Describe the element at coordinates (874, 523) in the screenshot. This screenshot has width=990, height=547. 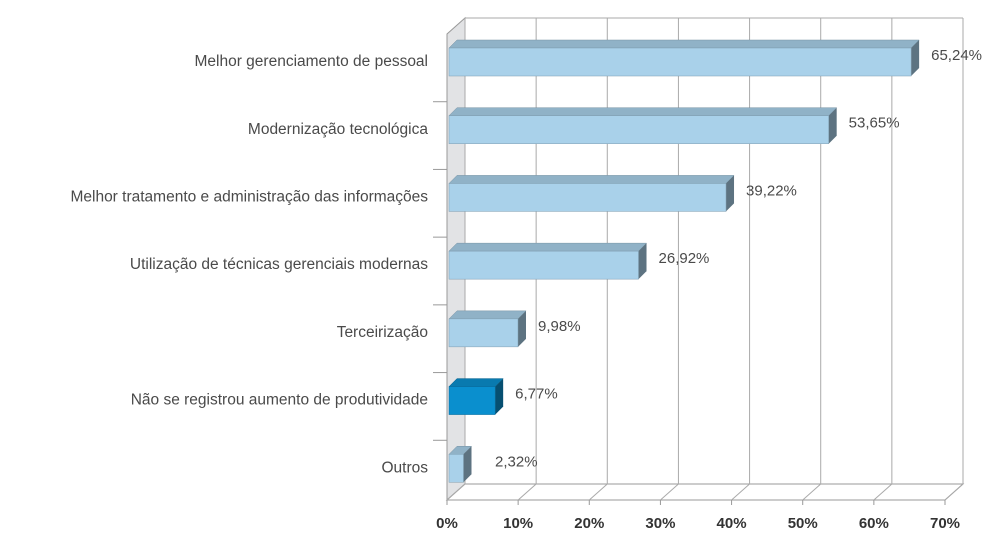
I see `x-tick-label: 60%` at that location.